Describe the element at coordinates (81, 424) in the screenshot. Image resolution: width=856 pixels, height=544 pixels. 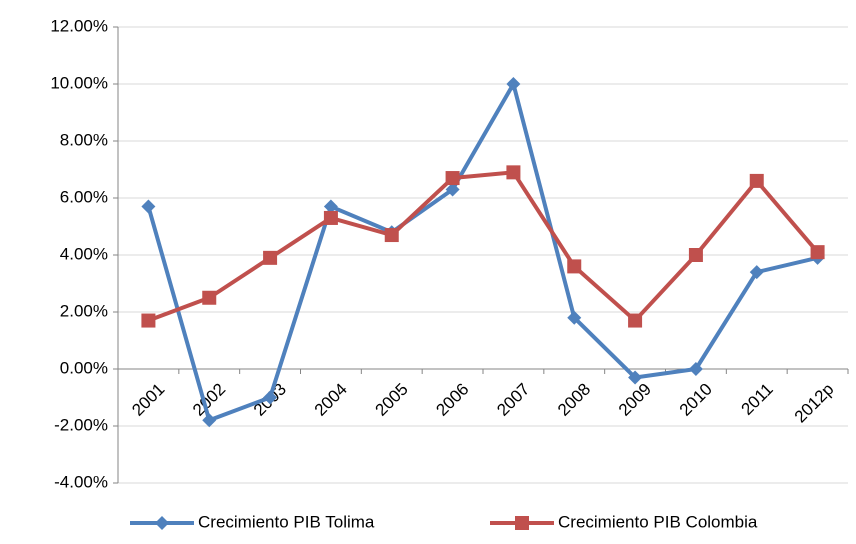
I see `y-tick-label: -2.00%` at that location.